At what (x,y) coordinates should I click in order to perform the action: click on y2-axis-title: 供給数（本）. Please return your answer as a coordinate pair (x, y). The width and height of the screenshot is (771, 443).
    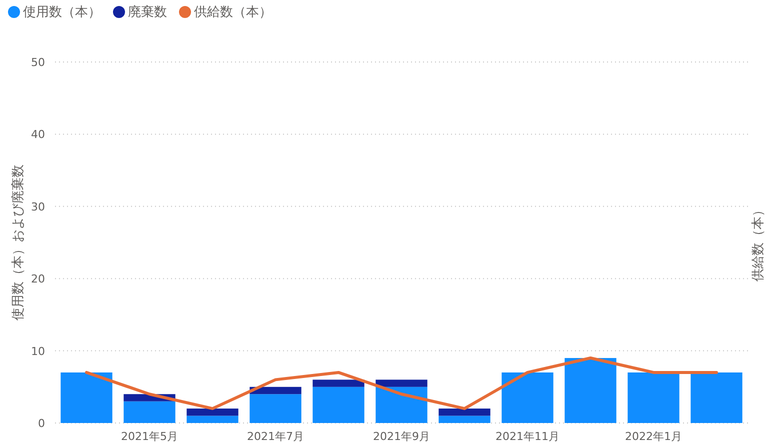
    Looking at the image, I should click on (758, 243).